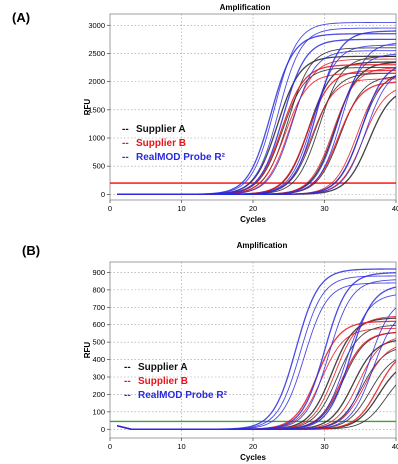  I want to click on panel-label: (A), so click(21, 17).